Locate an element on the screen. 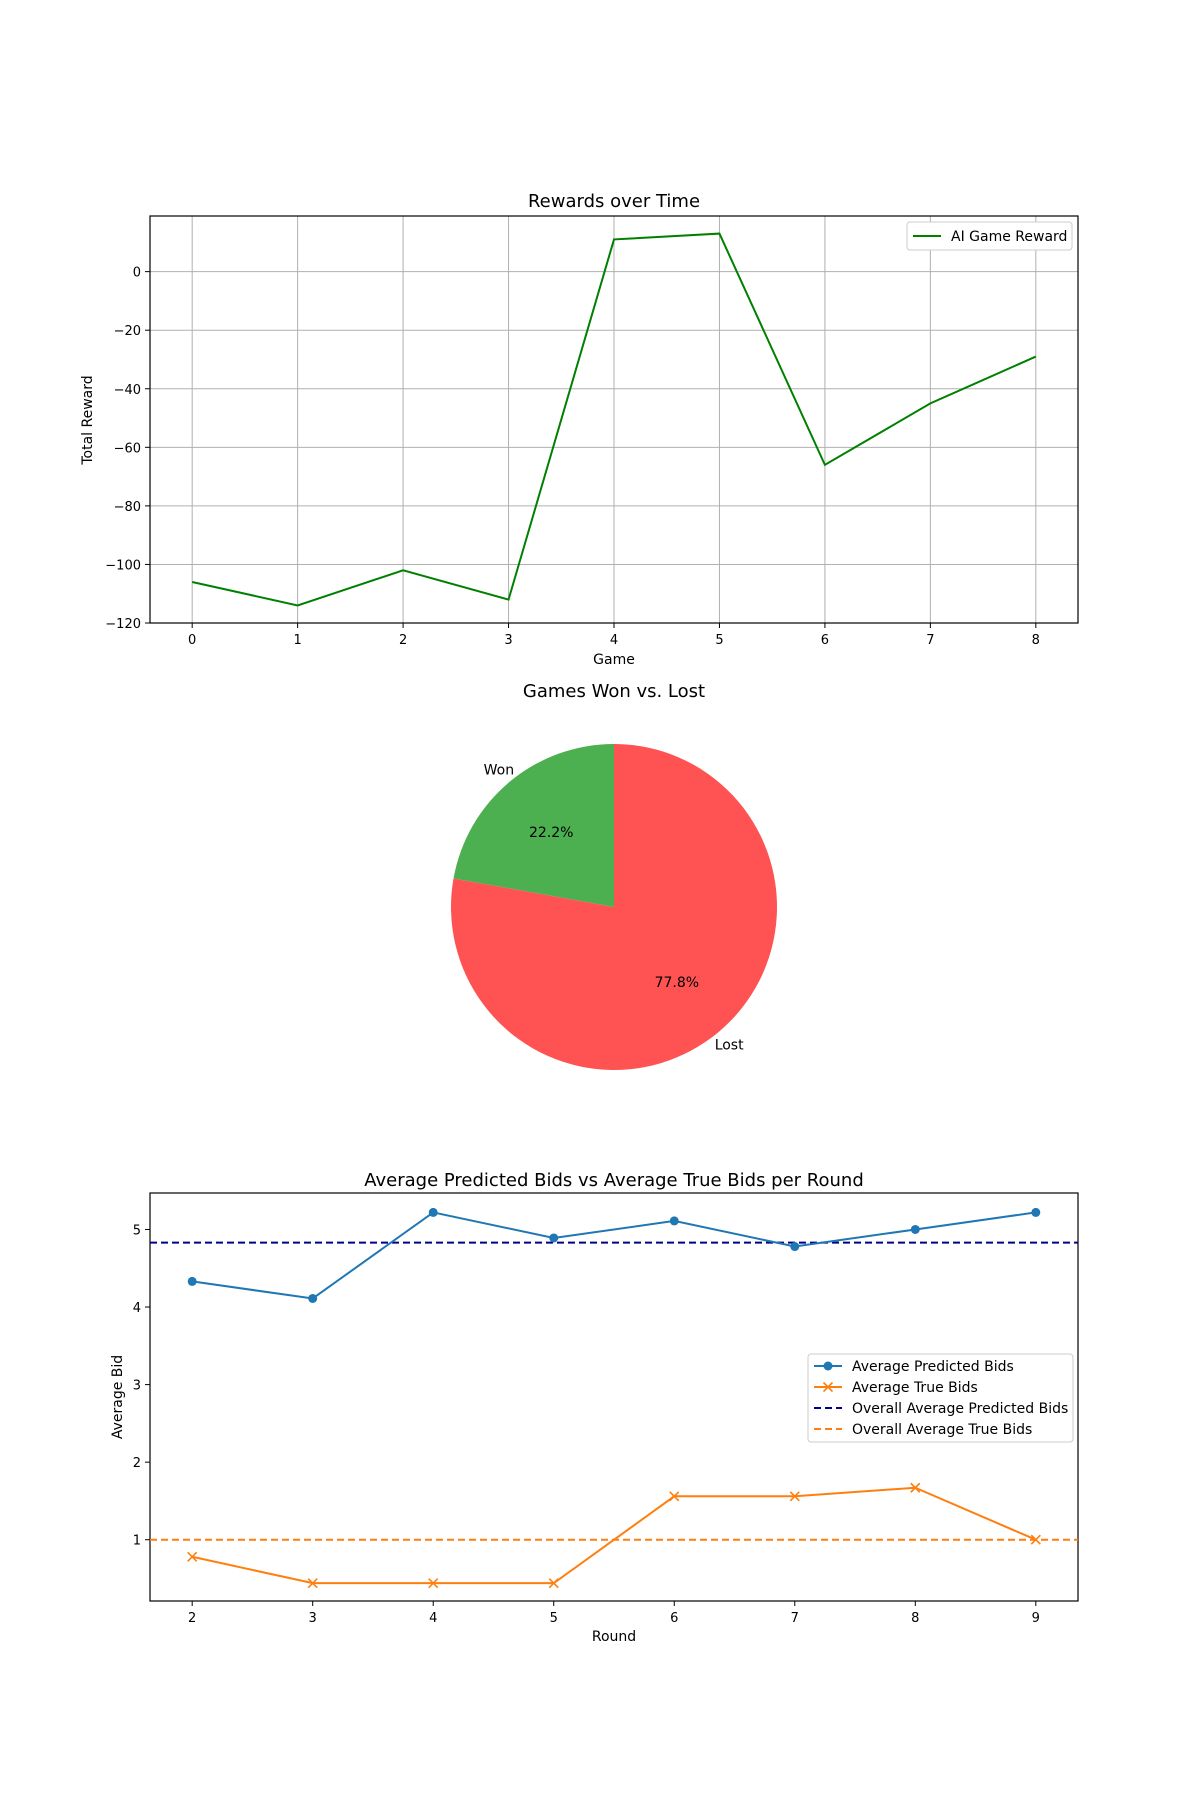  bids-x-tick-label: 8 is located at coordinates (915, 1618).